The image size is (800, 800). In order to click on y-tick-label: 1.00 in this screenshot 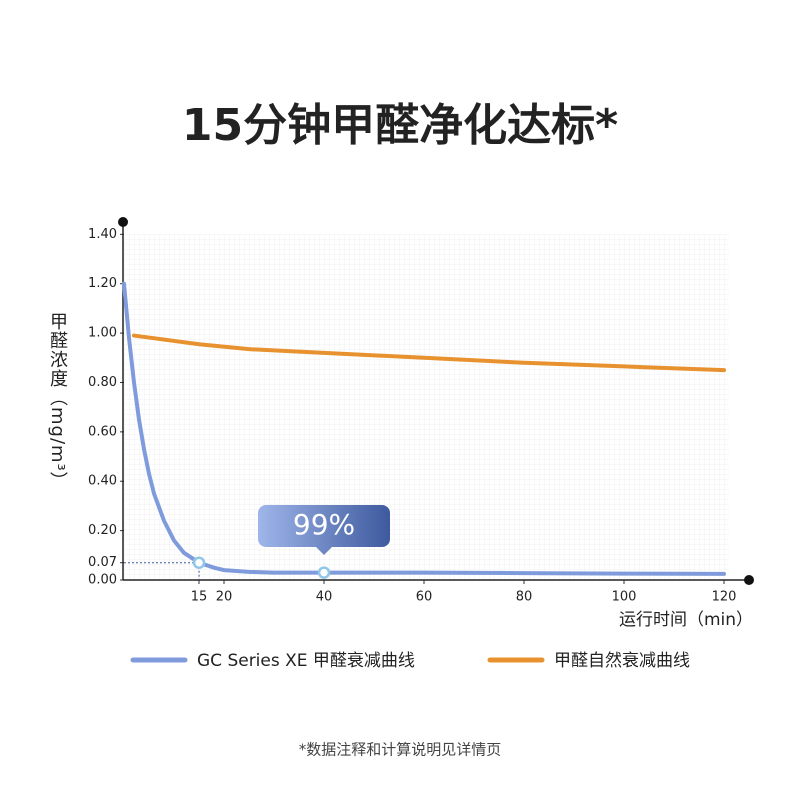, I will do `click(102, 333)`.